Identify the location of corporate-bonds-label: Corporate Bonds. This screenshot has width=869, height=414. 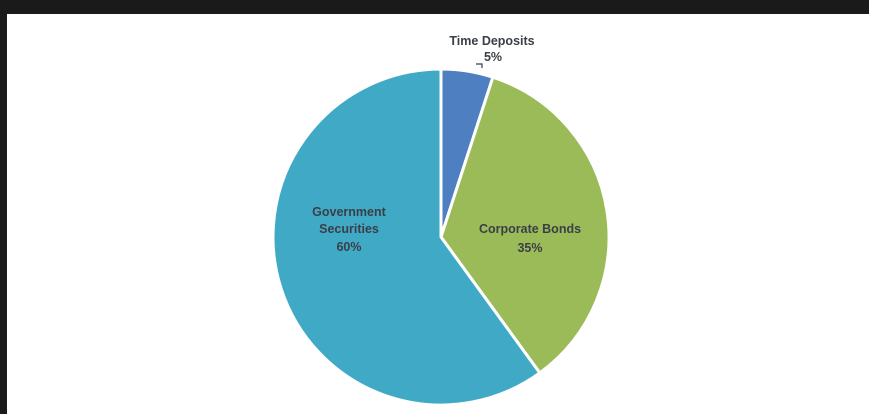
(530, 229).